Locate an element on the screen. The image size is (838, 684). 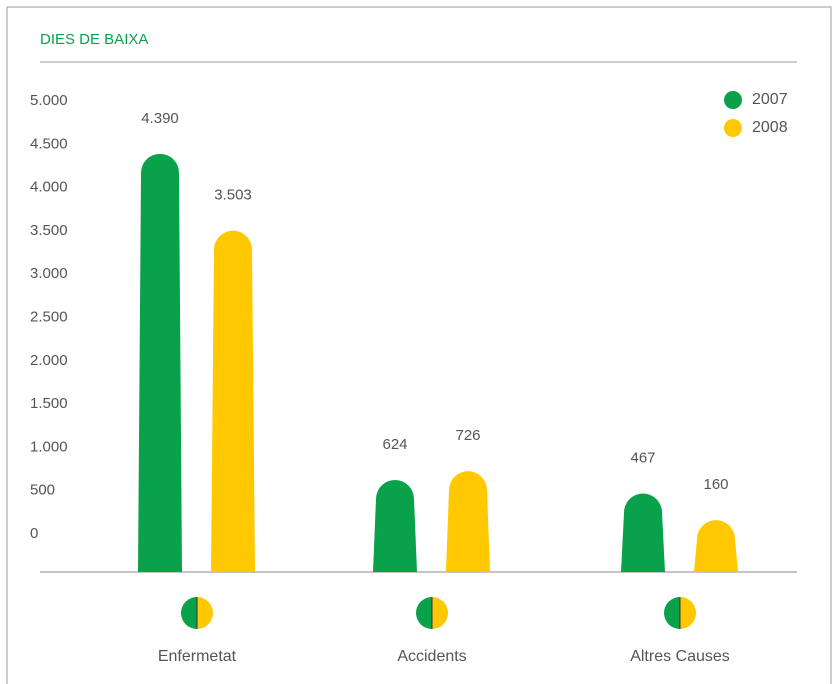
x-tick-label: Enfermetat is located at coordinates (197, 656).